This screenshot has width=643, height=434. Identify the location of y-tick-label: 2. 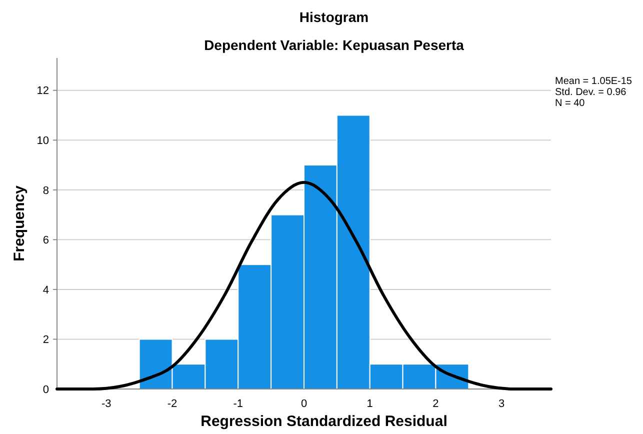
(45, 340).